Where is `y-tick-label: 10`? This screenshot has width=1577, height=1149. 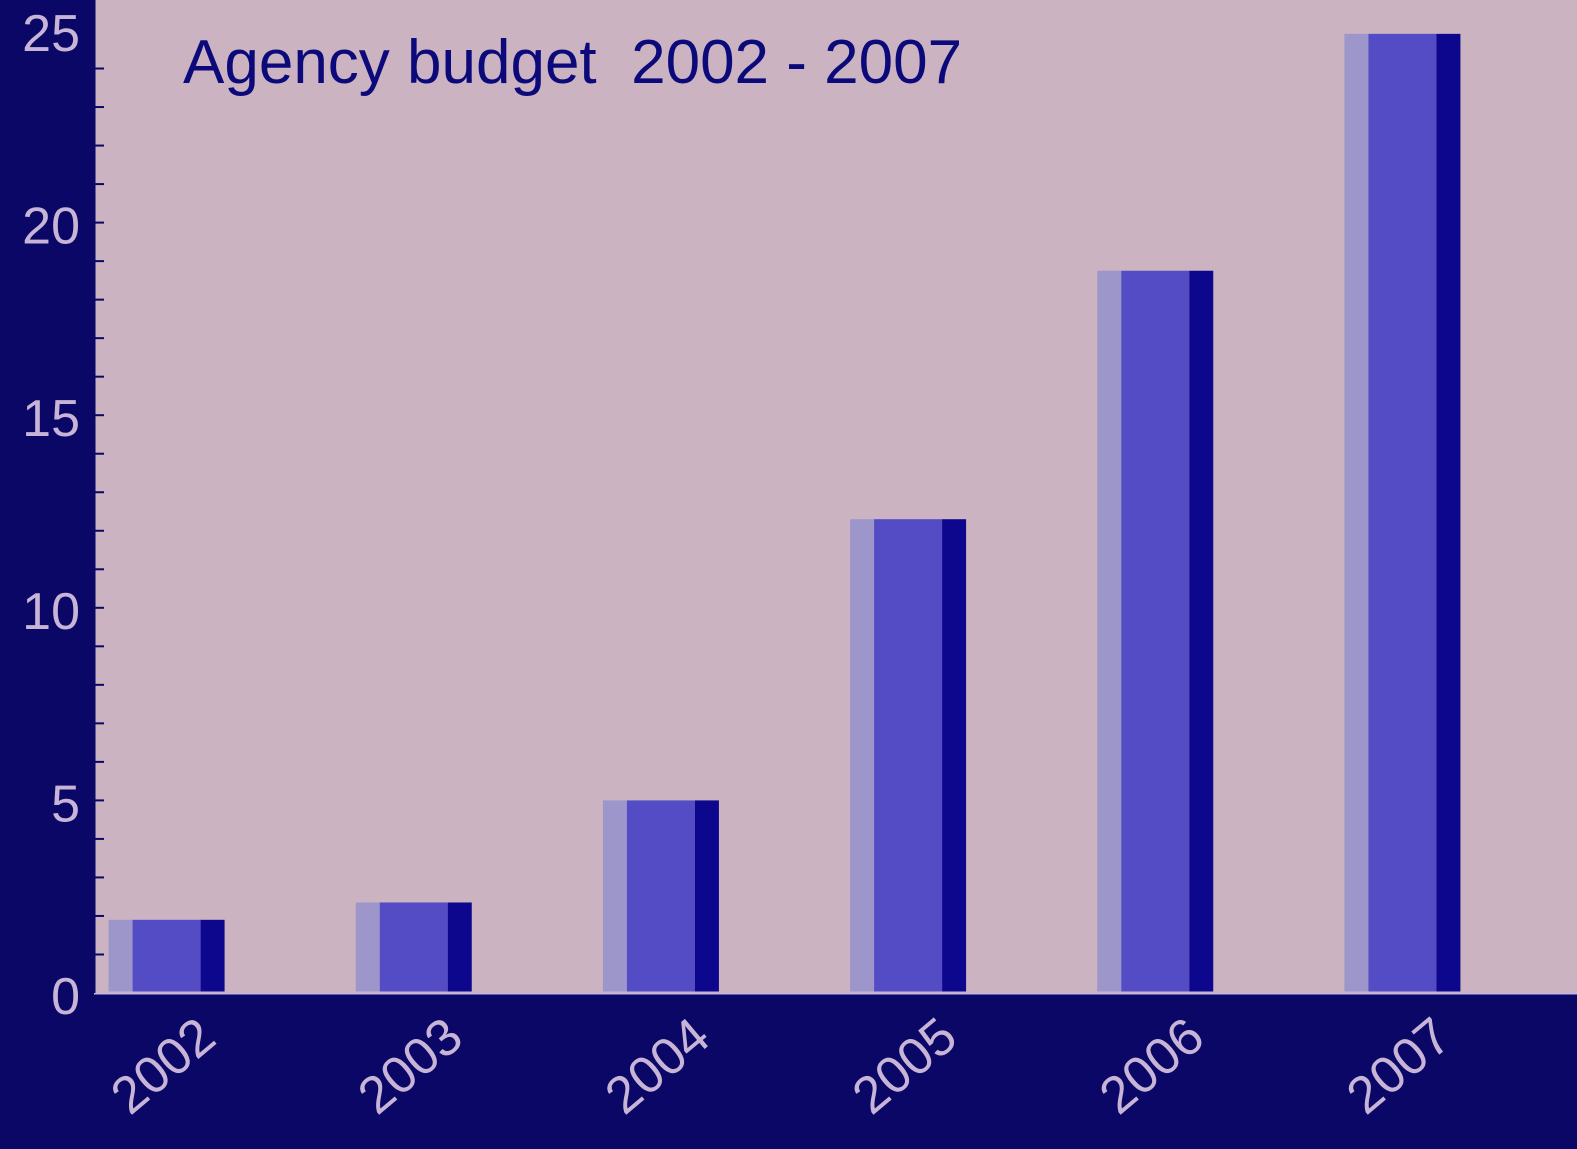
y-tick-label: 10 is located at coordinates (51, 612).